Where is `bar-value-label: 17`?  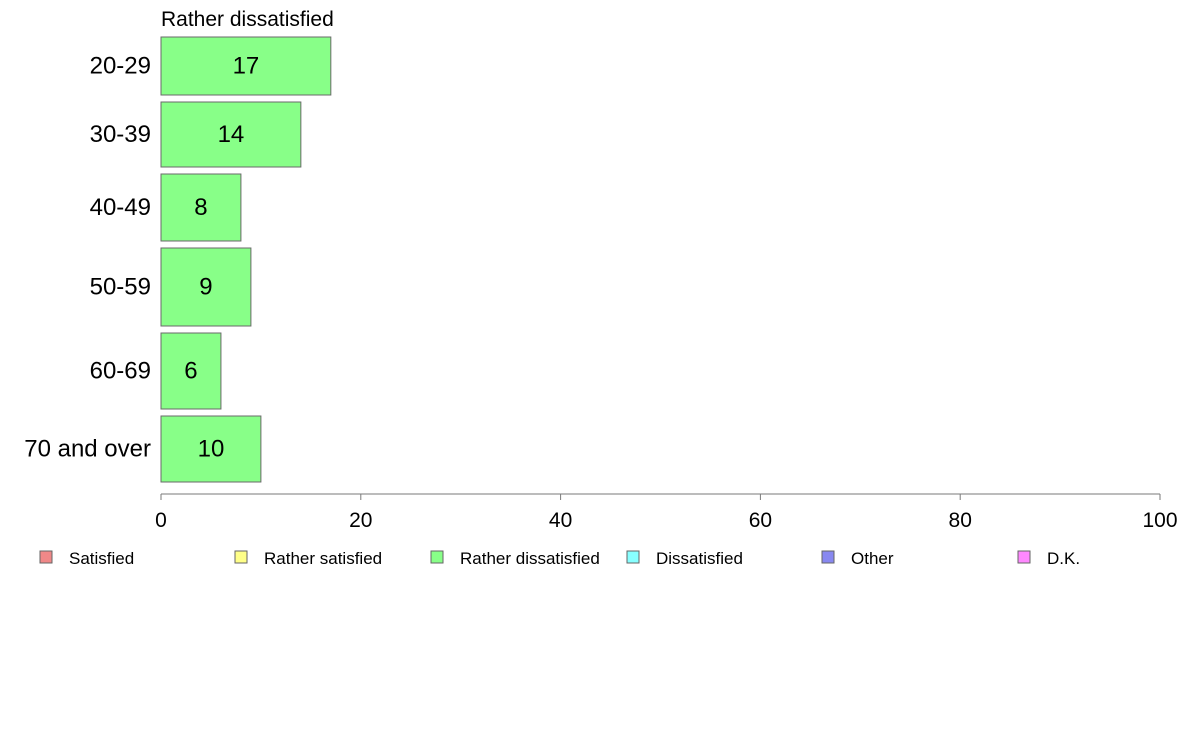 bar-value-label: 17 is located at coordinates (246, 66).